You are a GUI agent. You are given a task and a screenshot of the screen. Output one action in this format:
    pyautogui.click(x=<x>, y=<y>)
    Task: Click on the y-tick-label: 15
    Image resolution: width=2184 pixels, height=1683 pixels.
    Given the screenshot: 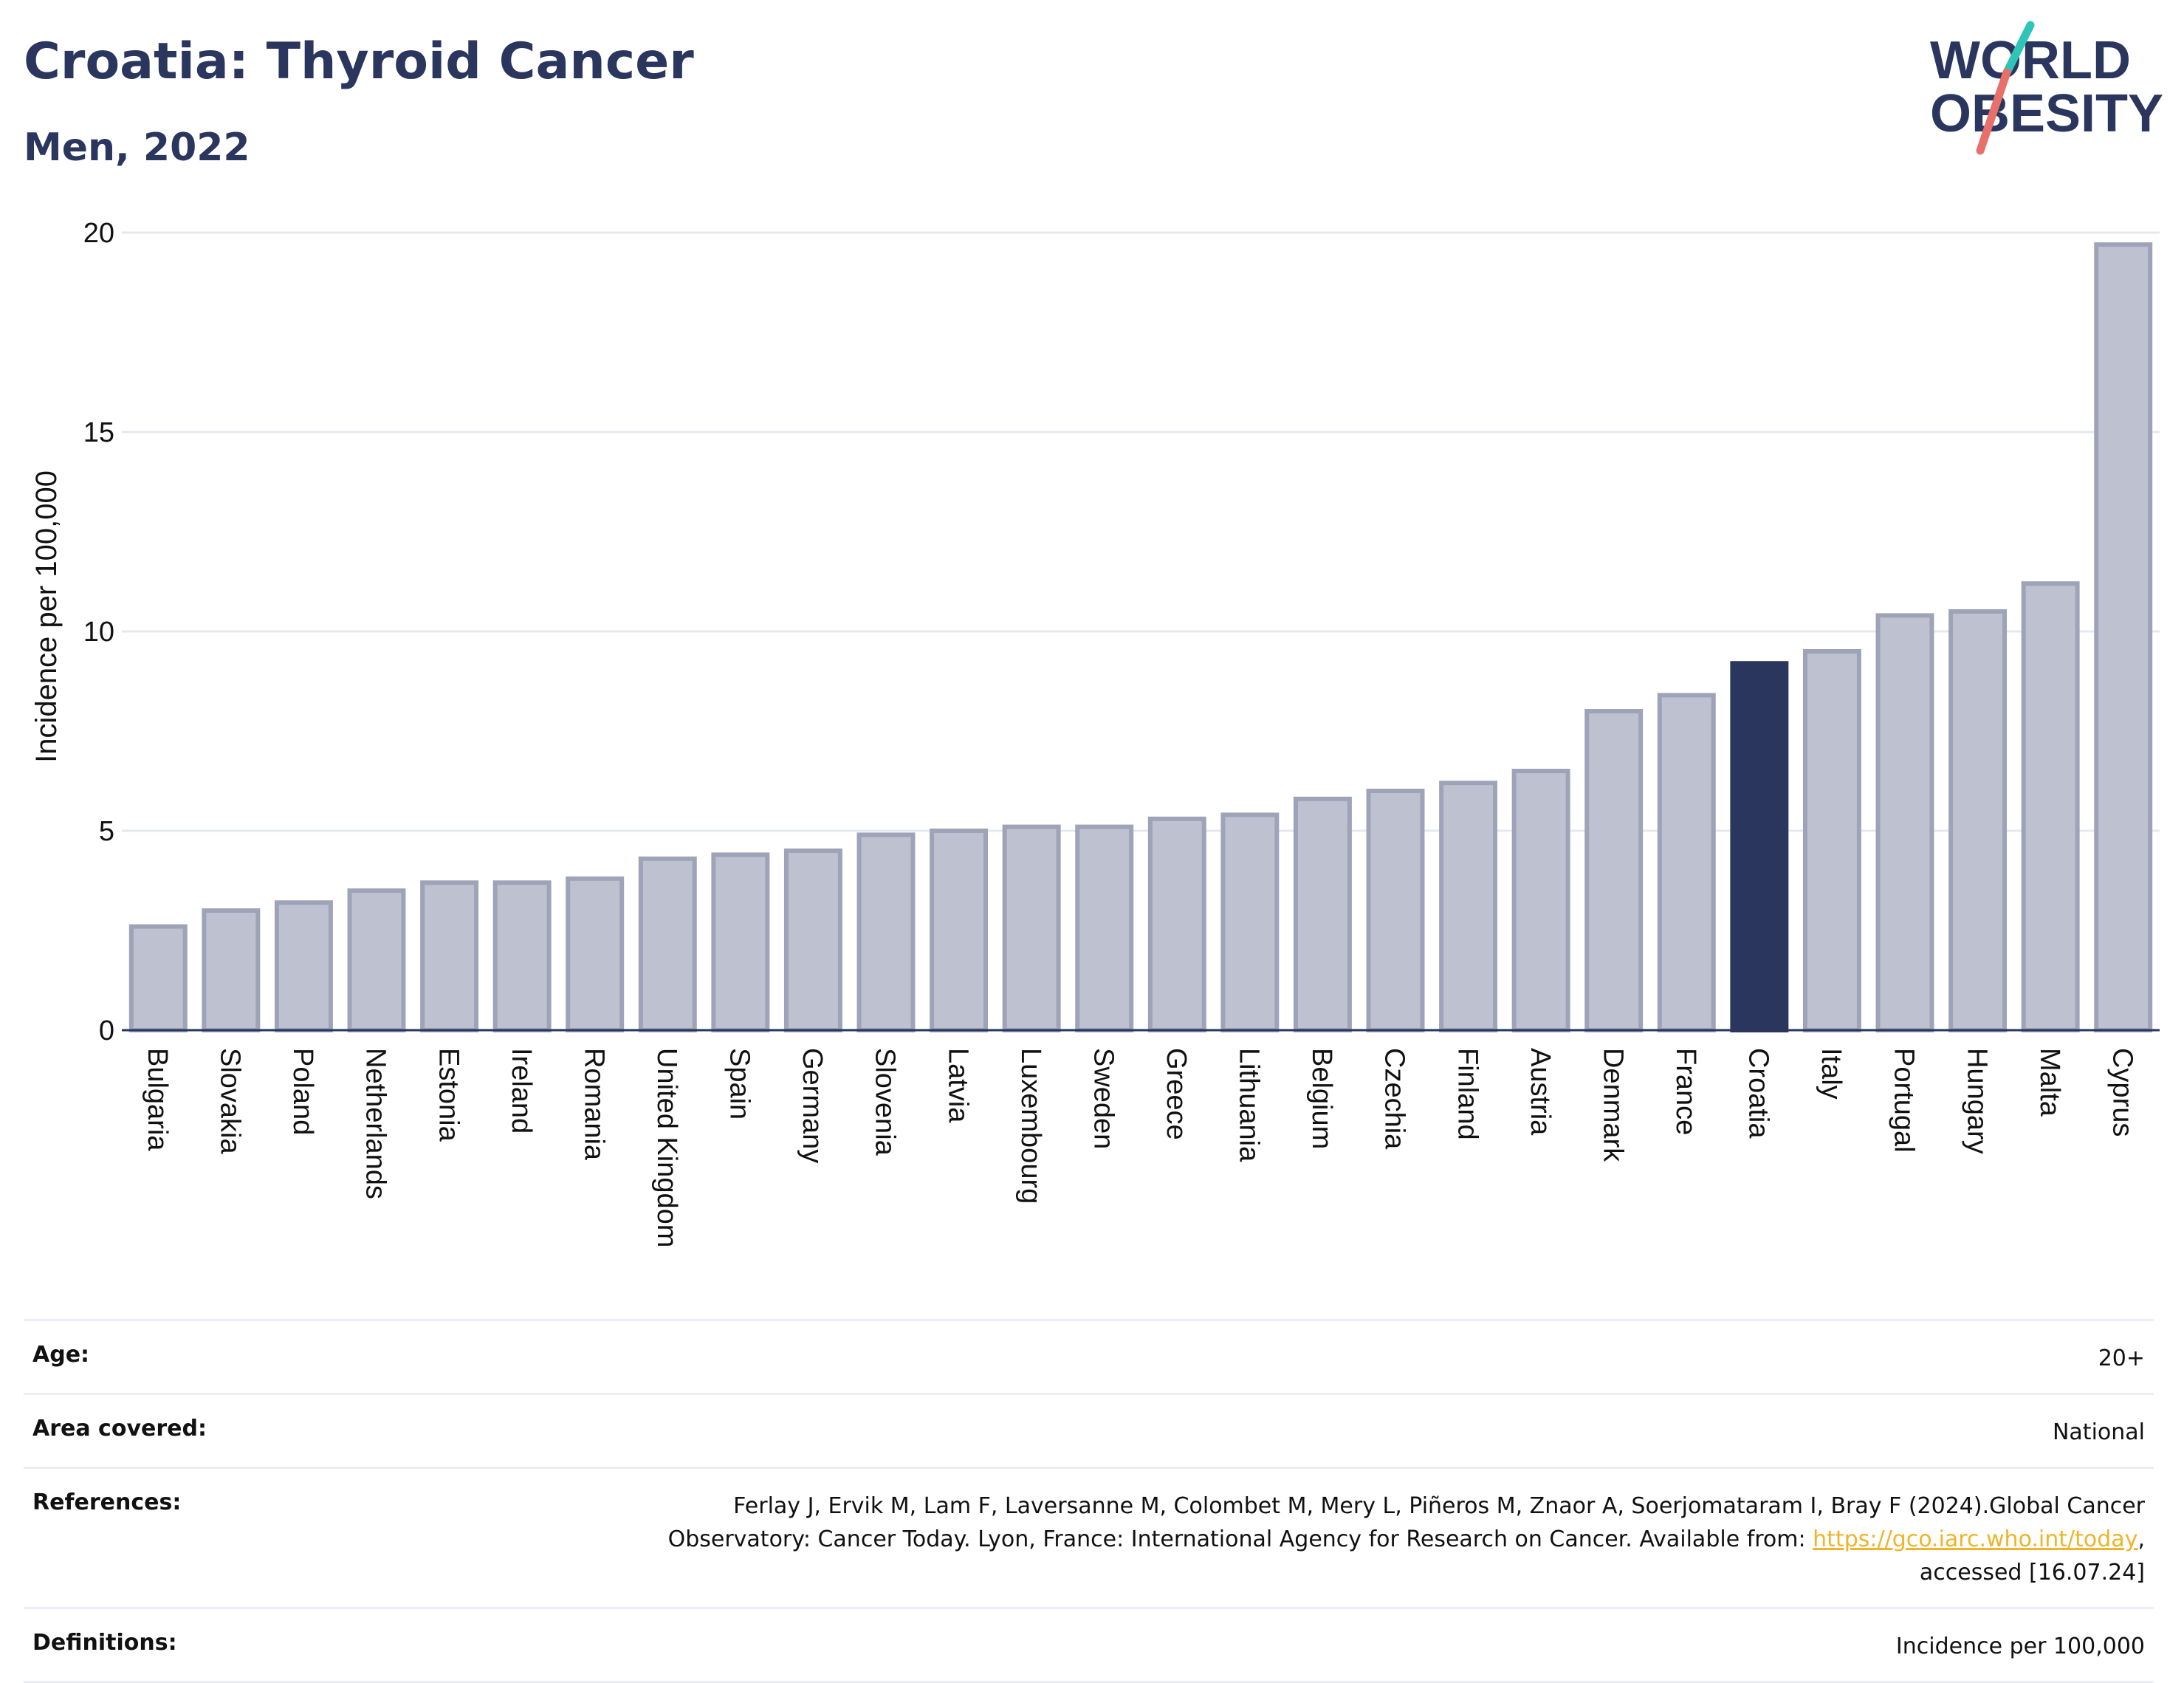 What is the action you would take?
    pyautogui.click(x=99, y=433)
    